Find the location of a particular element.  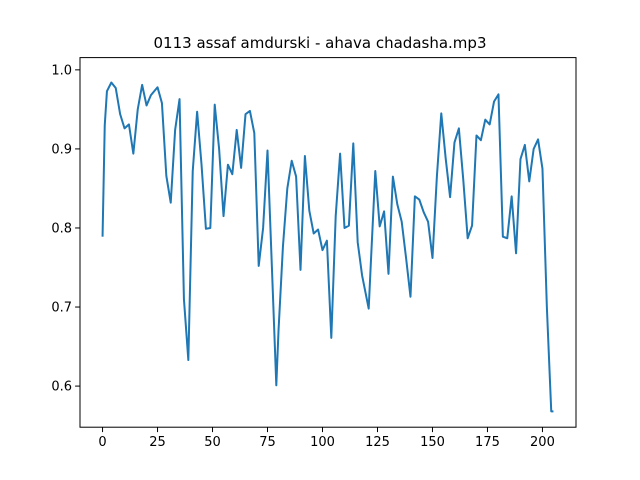

x-tick-label: 50 is located at coordinates (212, 442).